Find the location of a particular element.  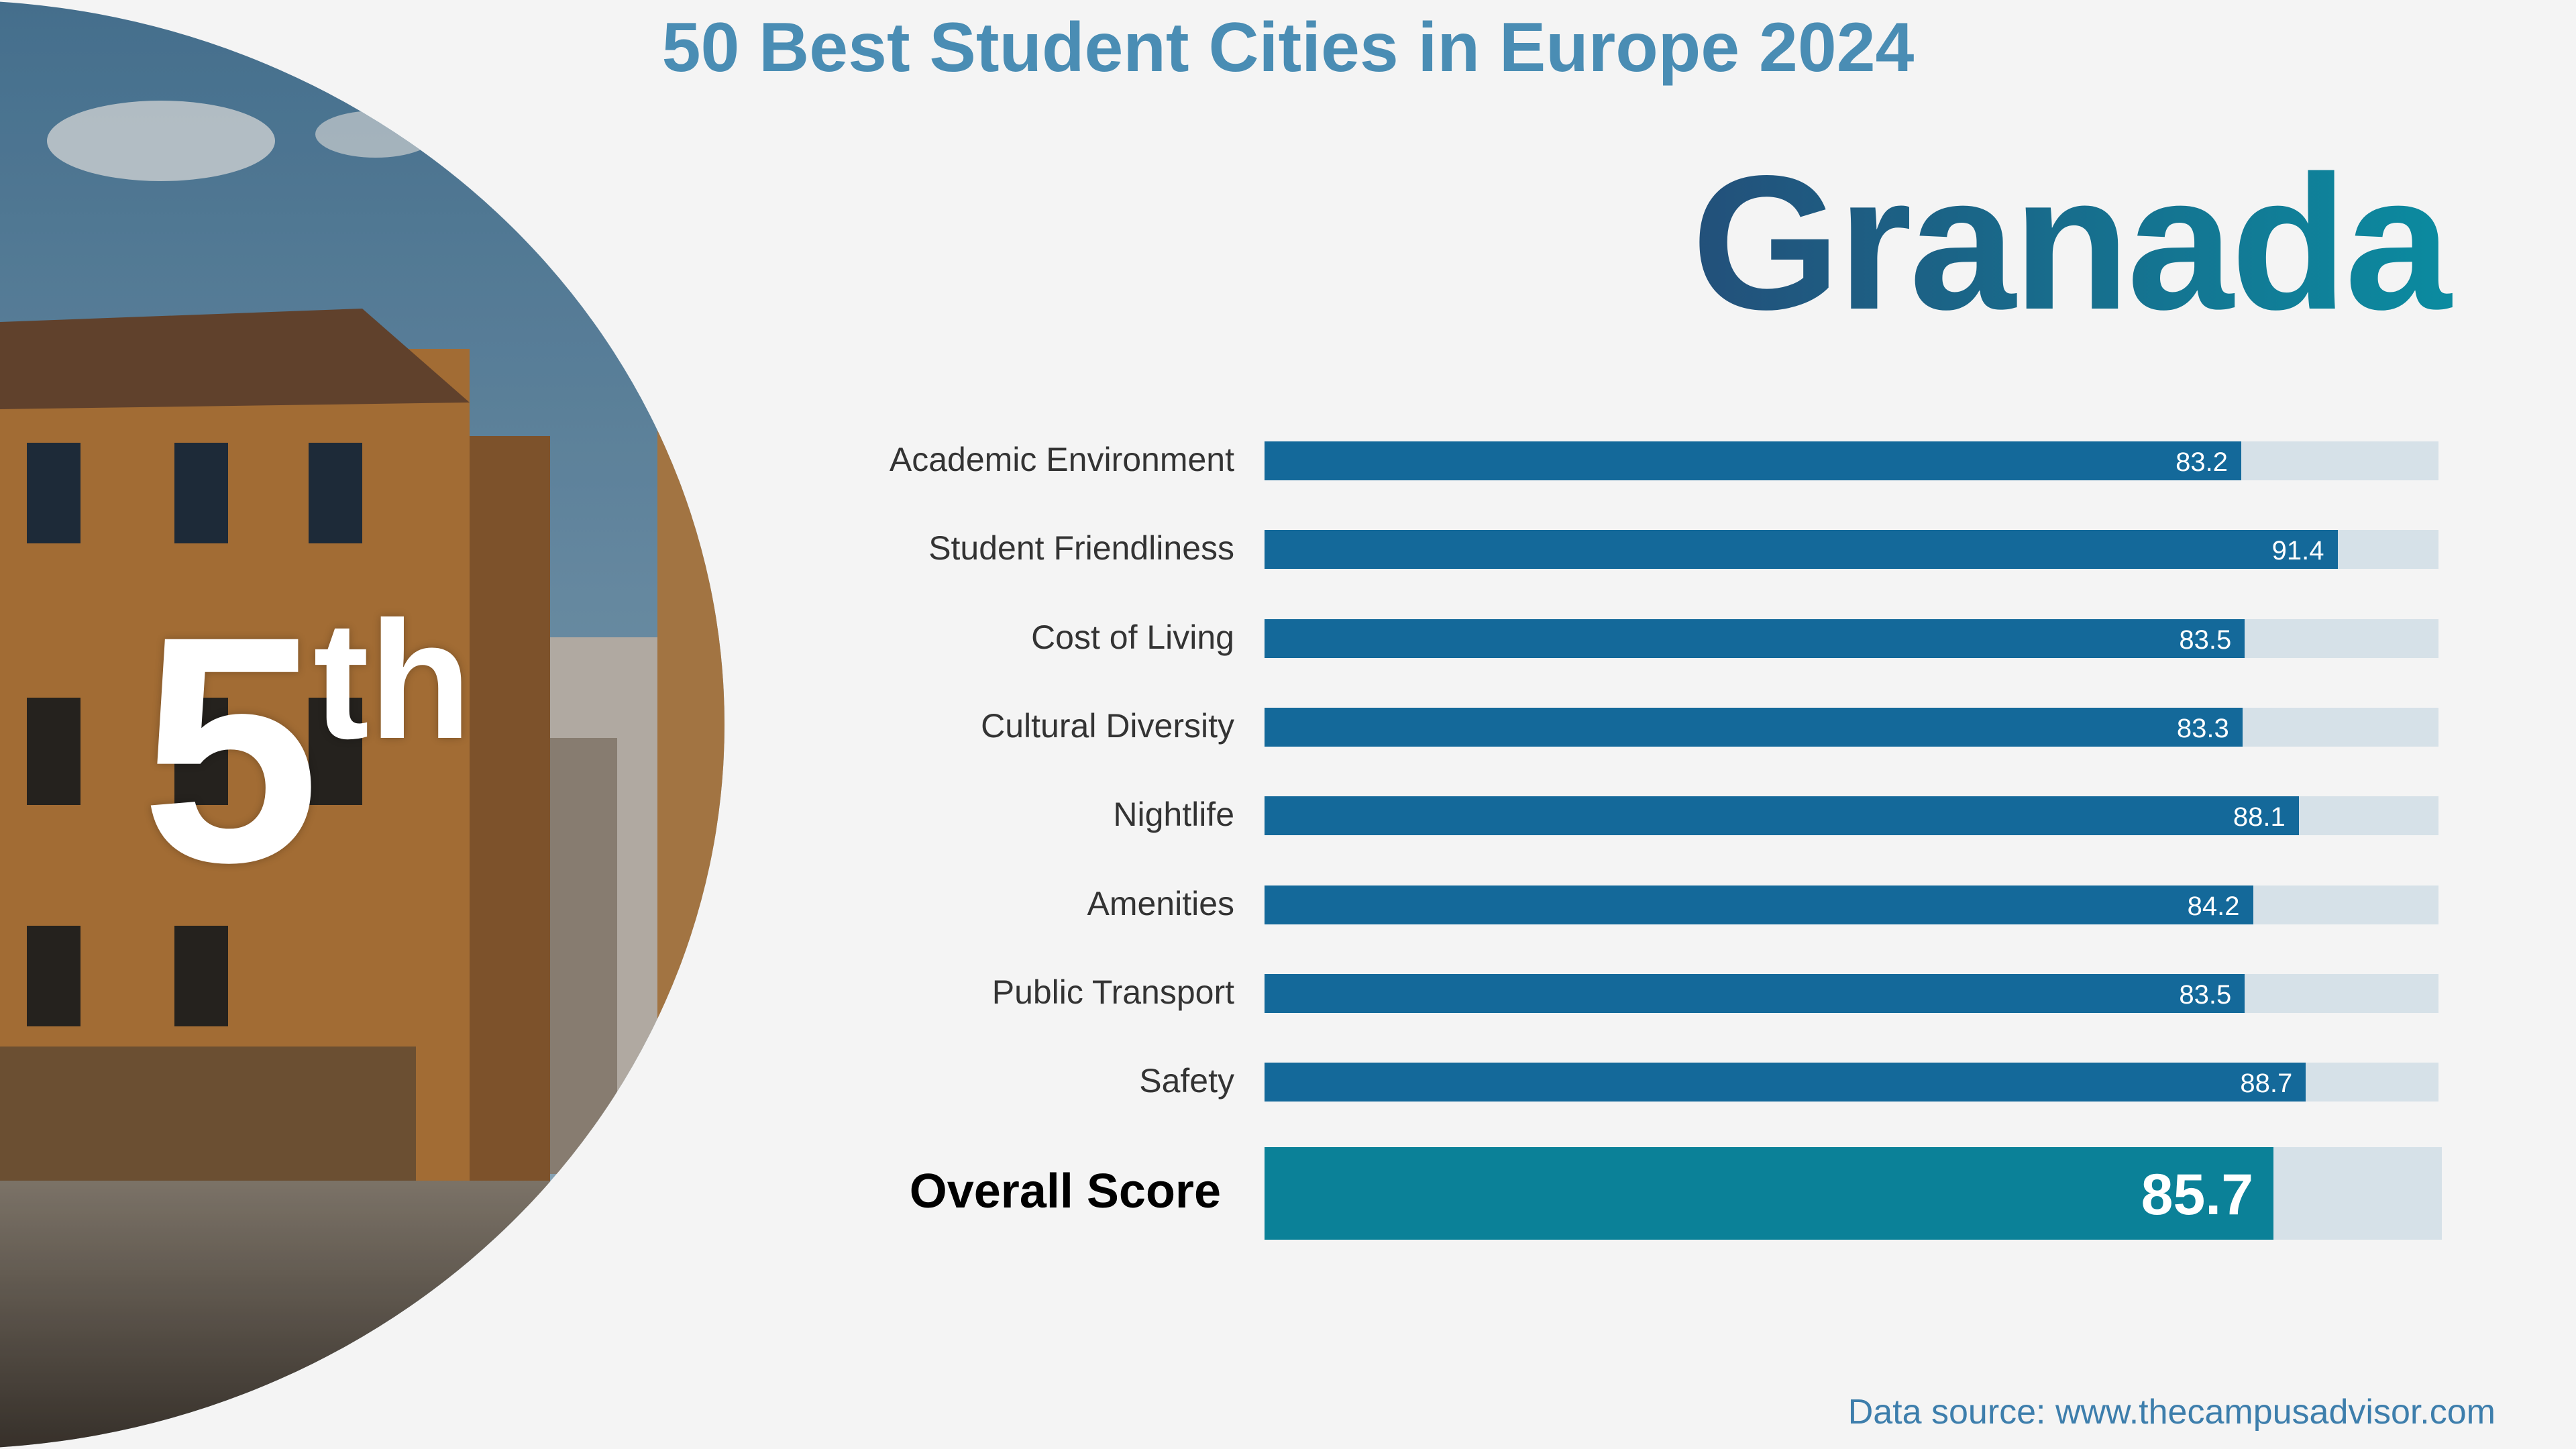

bar-track: 91.4 is located at coordinates (1851, 550).